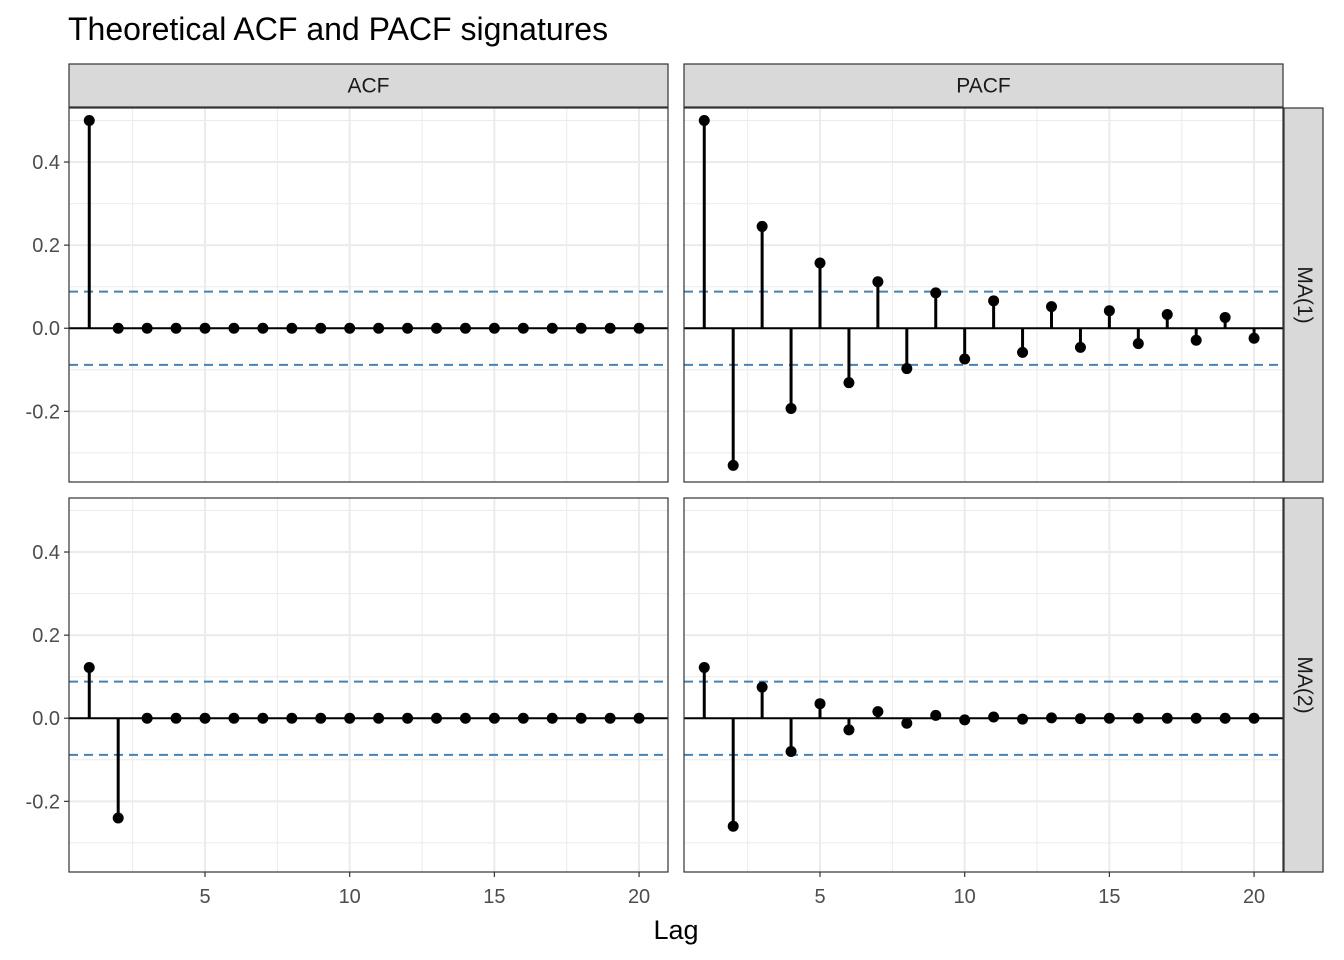 The height and width of the screenshot is (960, 1344). What do you see at coordinates (675, 930) in the screenshot?
I see `x-axis-title: Lag` at bounding box center [675, 930].